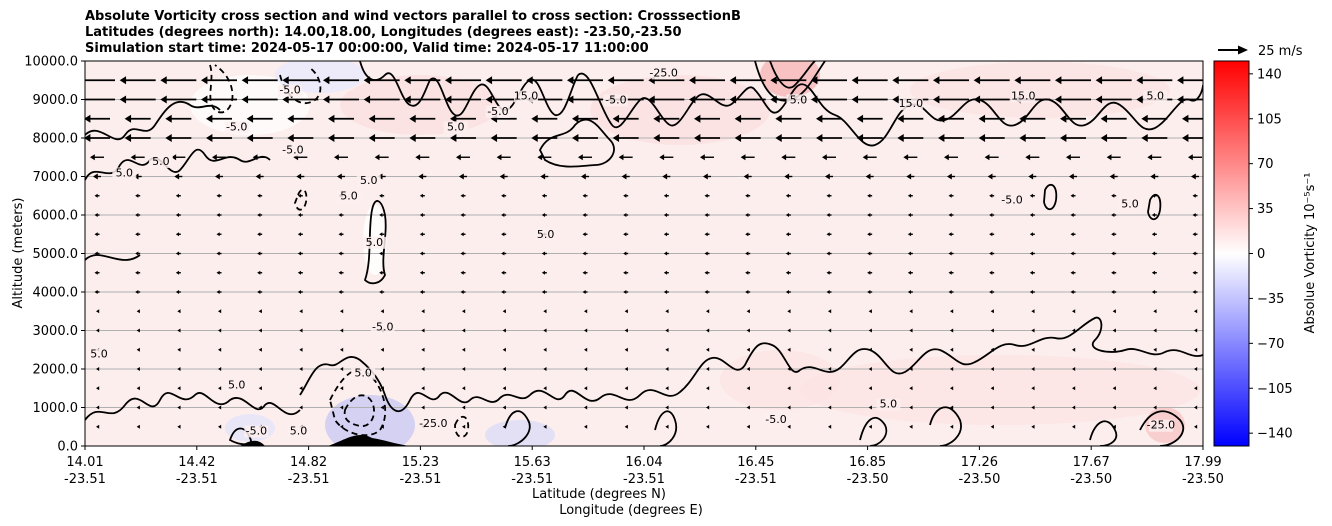  What do you see at coordinates (56, 254) in the screenshot?
I see `y-tick-label: 5000.0` at bounding box center [56, 254].